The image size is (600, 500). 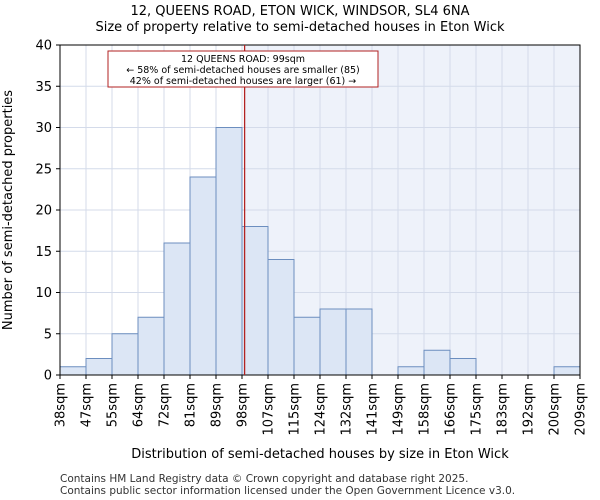 What do you see at coordinates (48, 334) in the screenshot?
I see `y-tick-label: 5` at bounding box center [48, 334].